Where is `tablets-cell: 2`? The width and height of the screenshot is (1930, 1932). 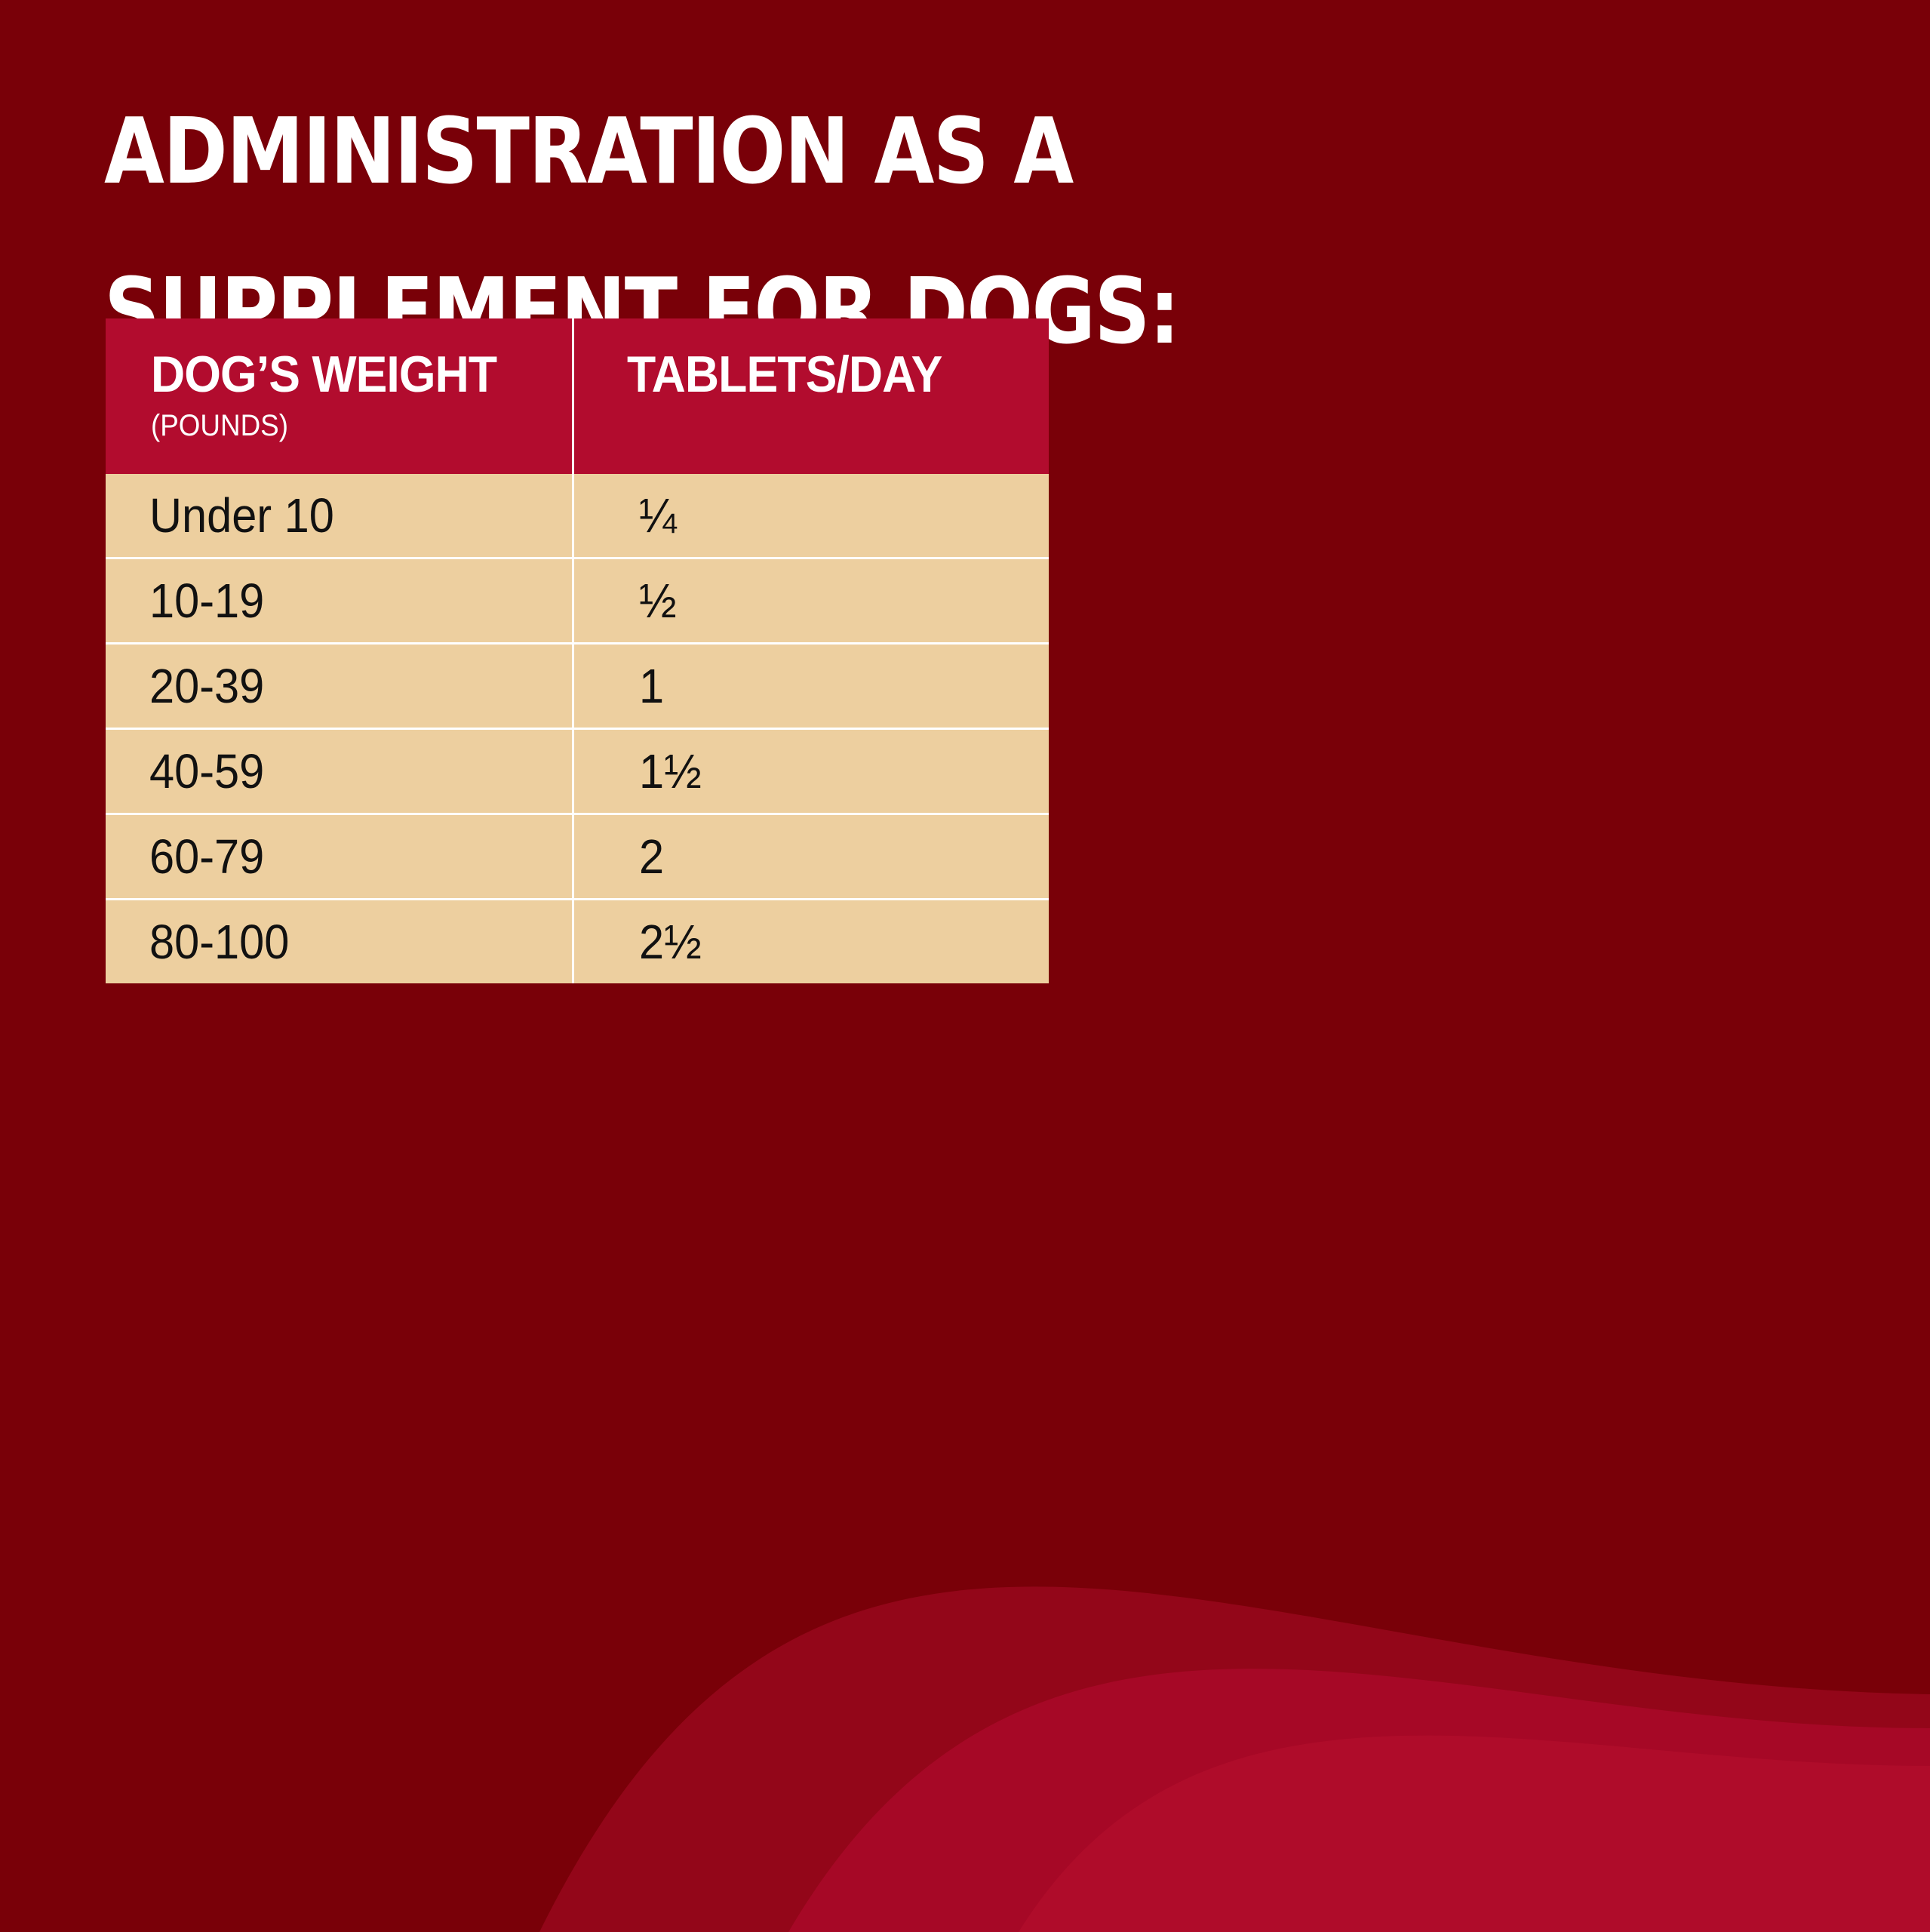
tablets-cell: 2 is located at coordinates (811, 856).